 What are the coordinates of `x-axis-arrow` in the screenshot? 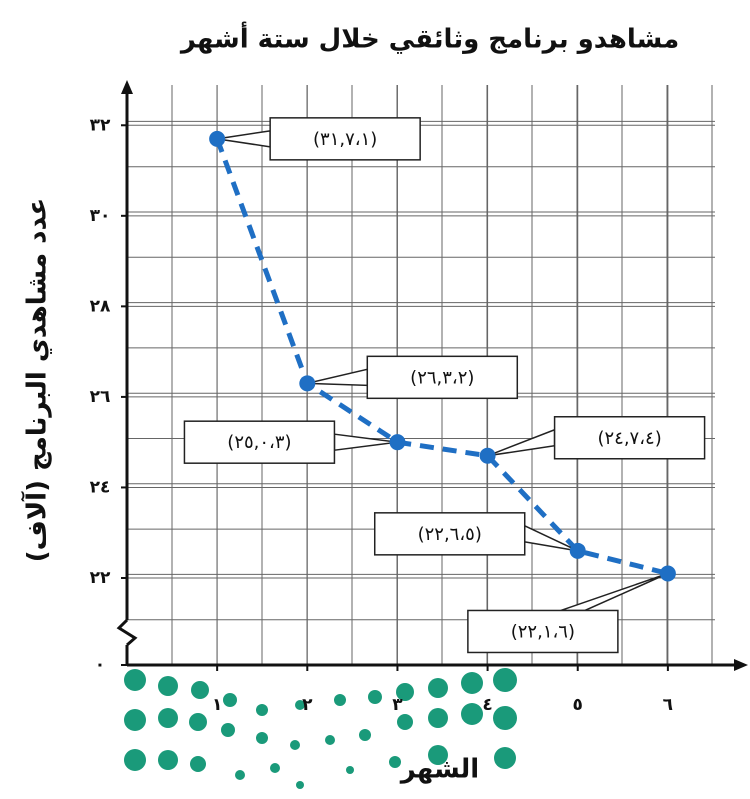 It's located at (741, 665).